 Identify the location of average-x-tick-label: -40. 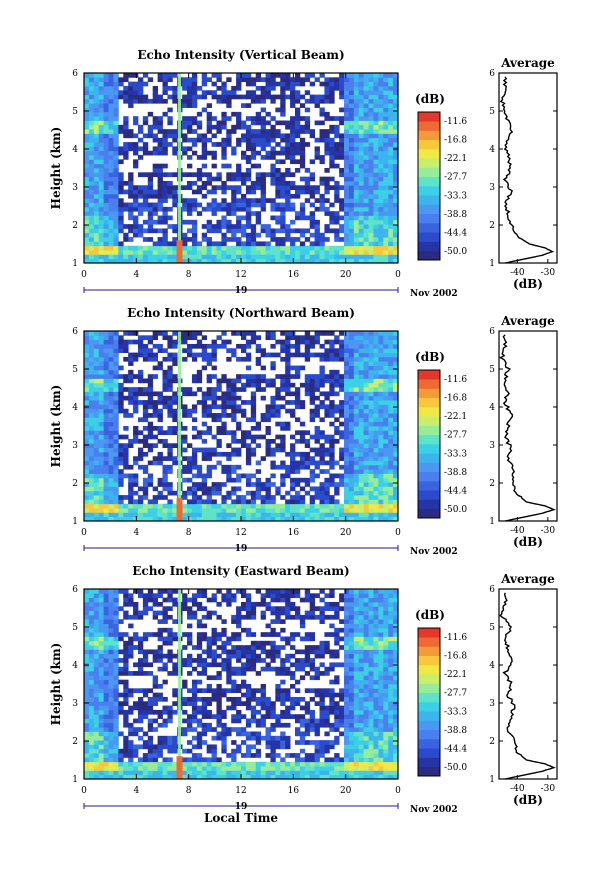
(517, 273).